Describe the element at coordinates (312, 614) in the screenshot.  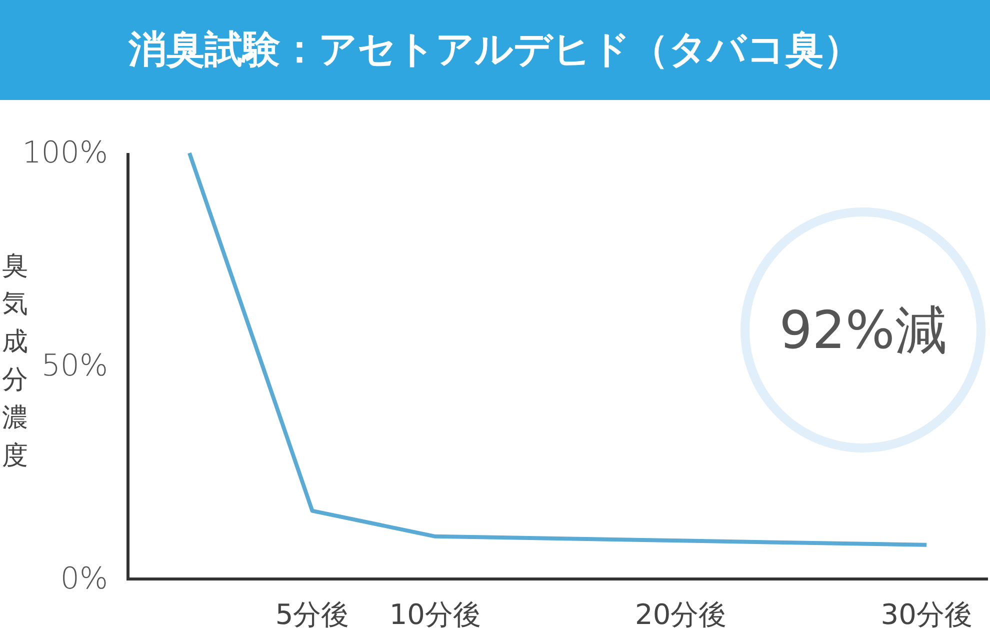
I see `x-tick-label: 5分後` at that location.